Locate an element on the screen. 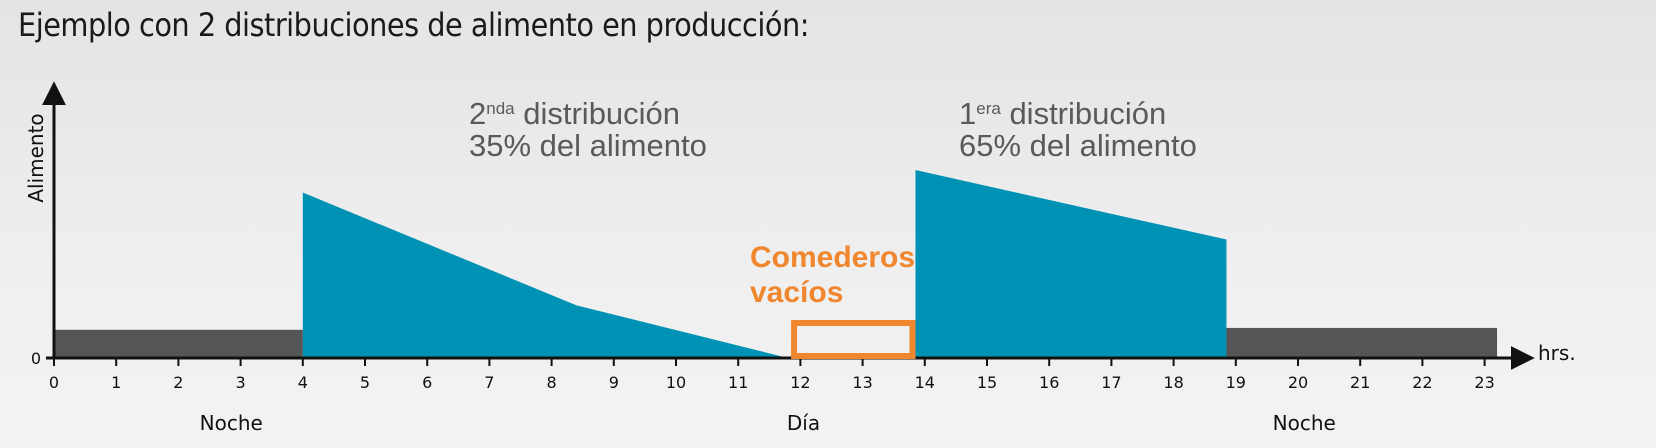  annotation-first-percent: 65% del alimento is located at coordinates (1078, 145).